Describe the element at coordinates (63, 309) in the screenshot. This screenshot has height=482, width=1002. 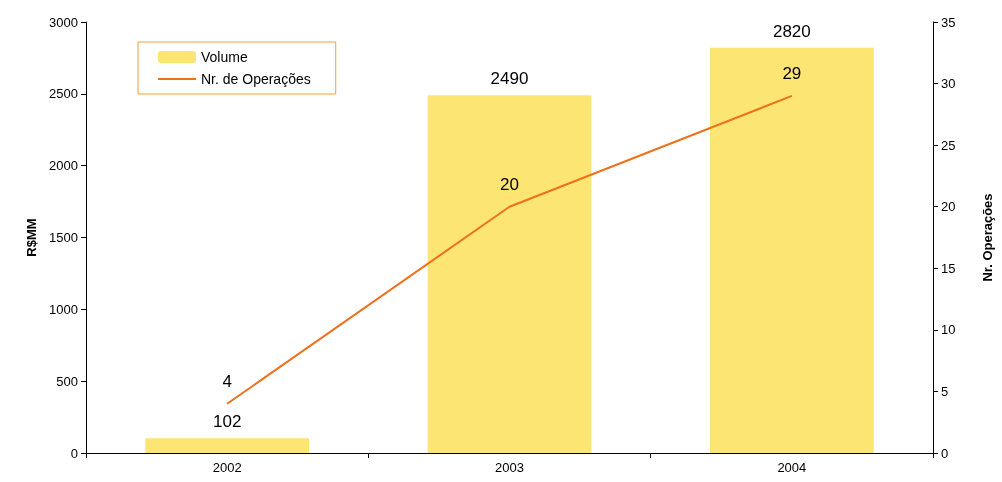
I see `y-tick-label: 1000` at that location.